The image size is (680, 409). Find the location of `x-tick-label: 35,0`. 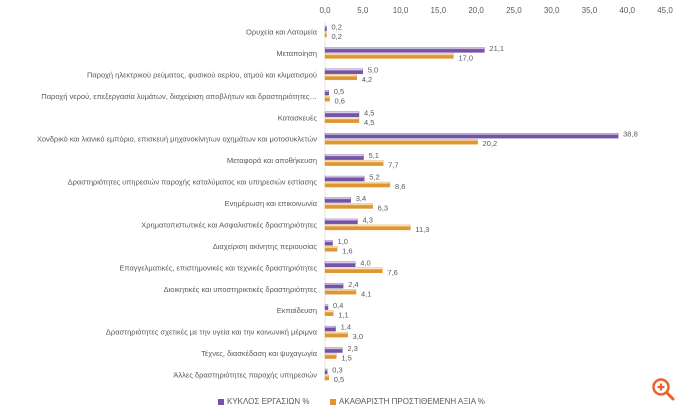

x-tick-label: 35,0 is located at coordinates (590, 10).